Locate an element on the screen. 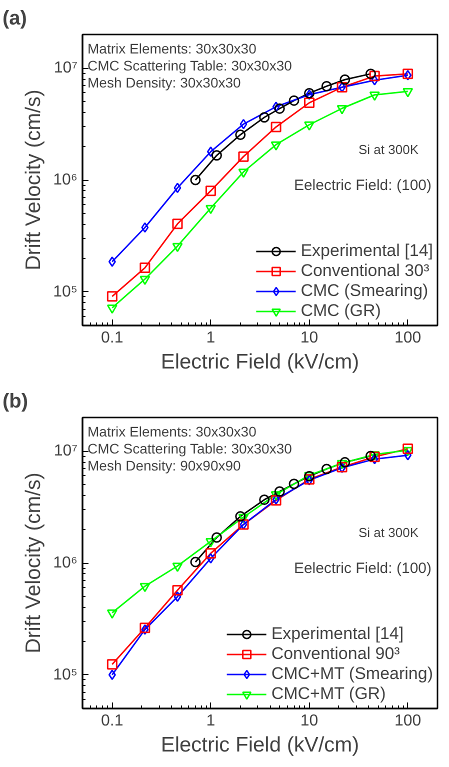  legend-label: CMC+MT (GR) is located at coordinates (328, 694).